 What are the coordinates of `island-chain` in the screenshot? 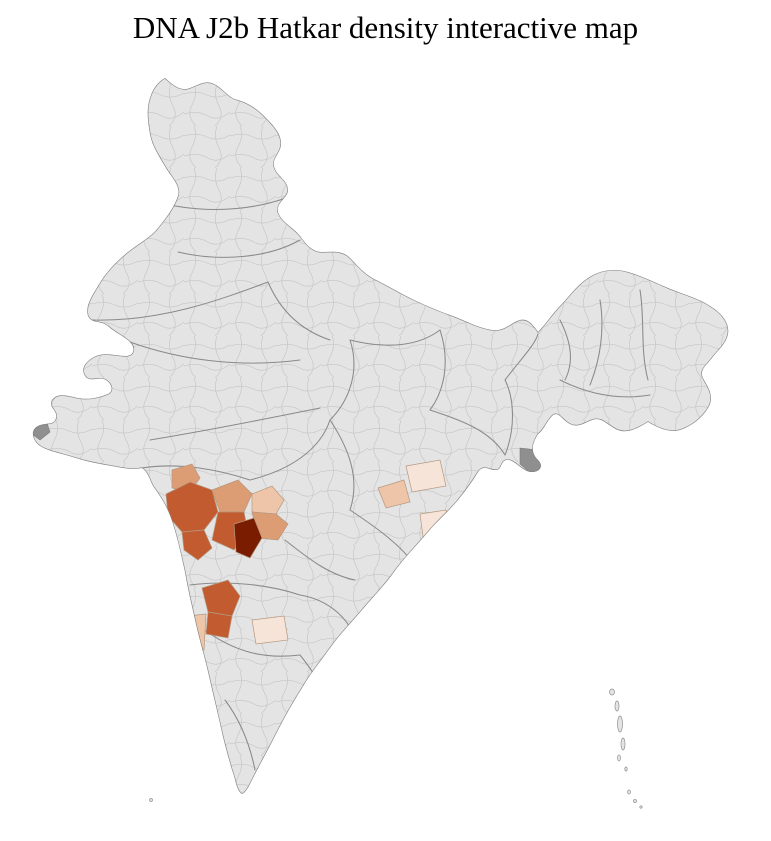 It's located at (396, 748).